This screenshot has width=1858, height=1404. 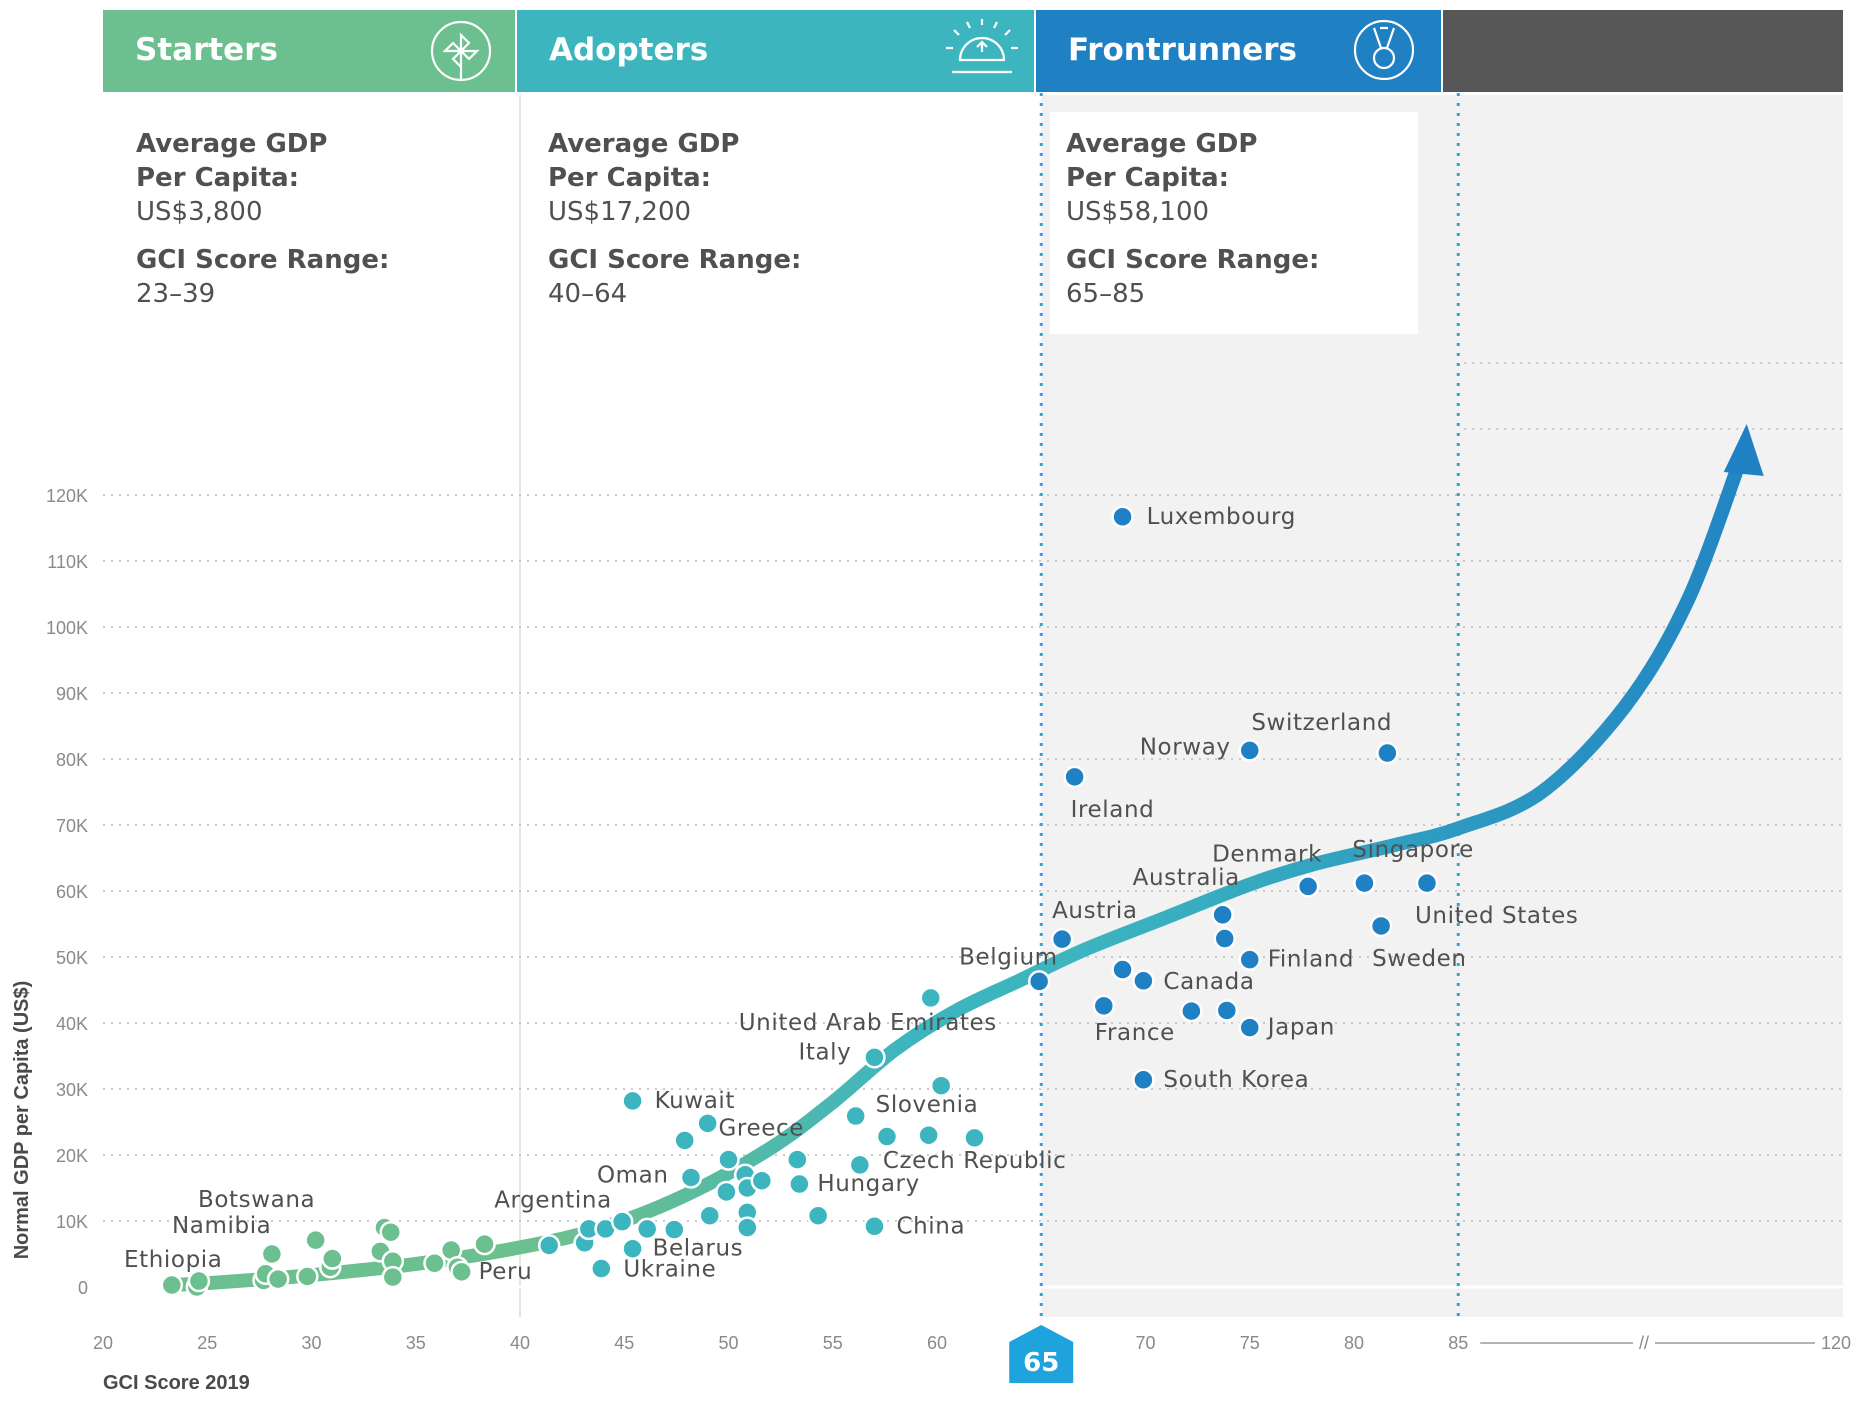 I want to click on country-label-slovenia: Slovenia, so click(x=927, y=1105).